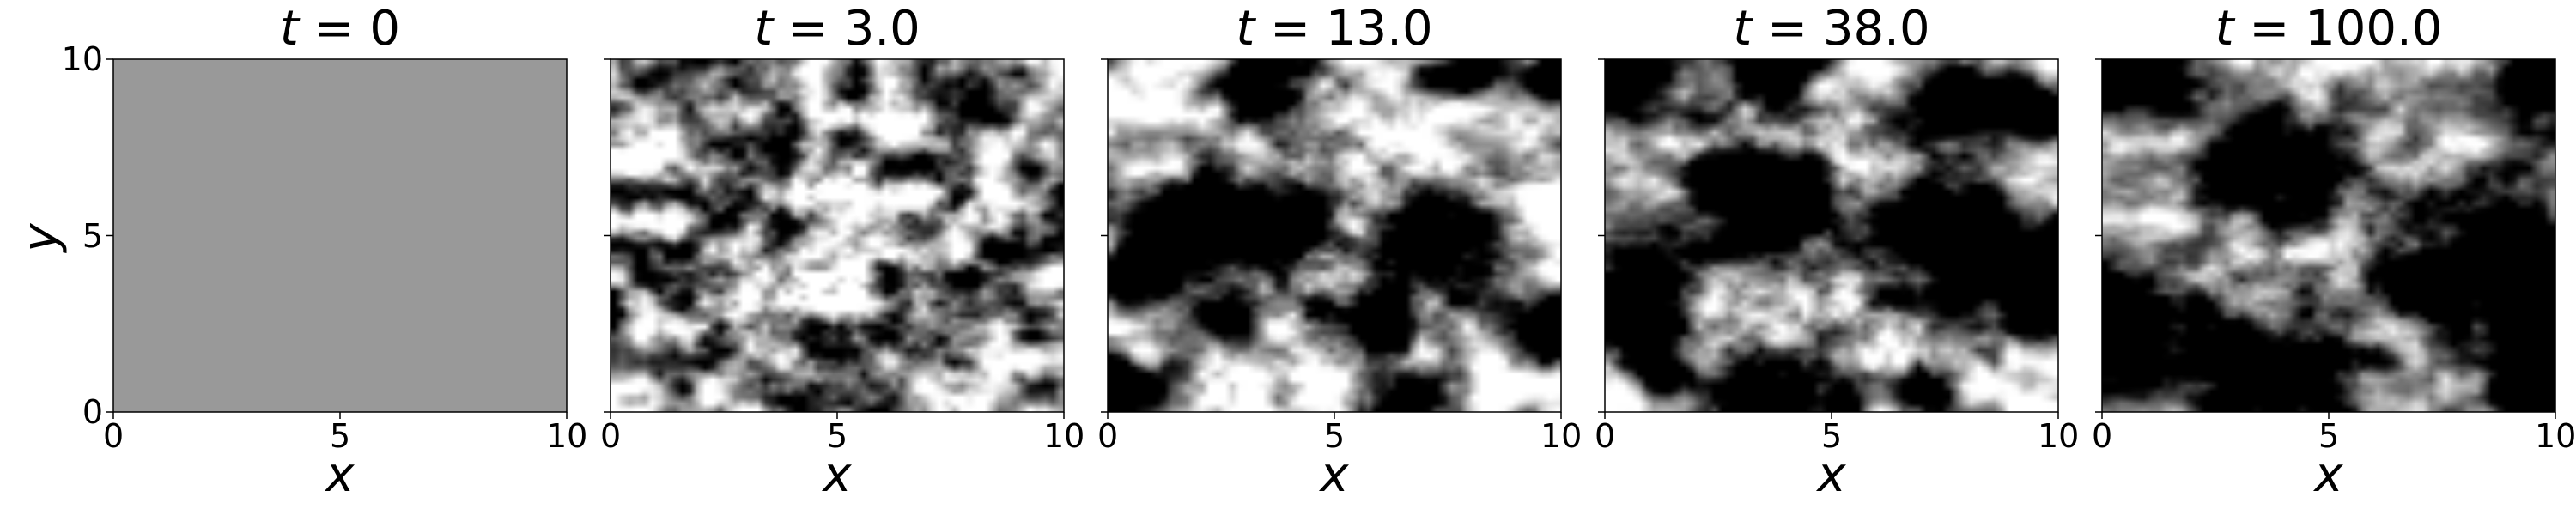 Image resolution: width=2576 pixels, height=515 pixels. Describe the element at coordinates (1876, 29) in the screenshot. I see `title-value: 38.0` at that location.